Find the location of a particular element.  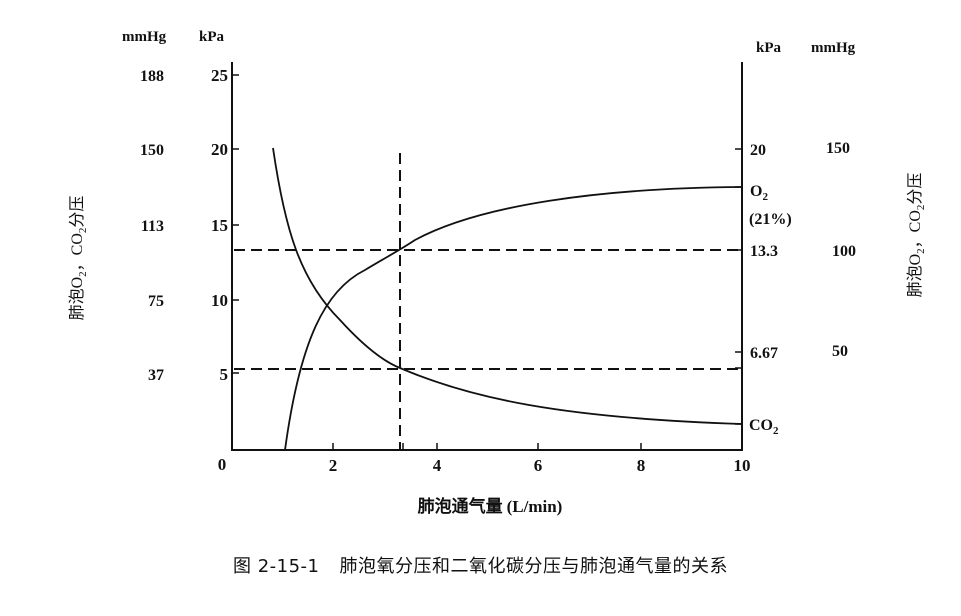

o2-series-label: O2 is located at coordinates (759, 193).